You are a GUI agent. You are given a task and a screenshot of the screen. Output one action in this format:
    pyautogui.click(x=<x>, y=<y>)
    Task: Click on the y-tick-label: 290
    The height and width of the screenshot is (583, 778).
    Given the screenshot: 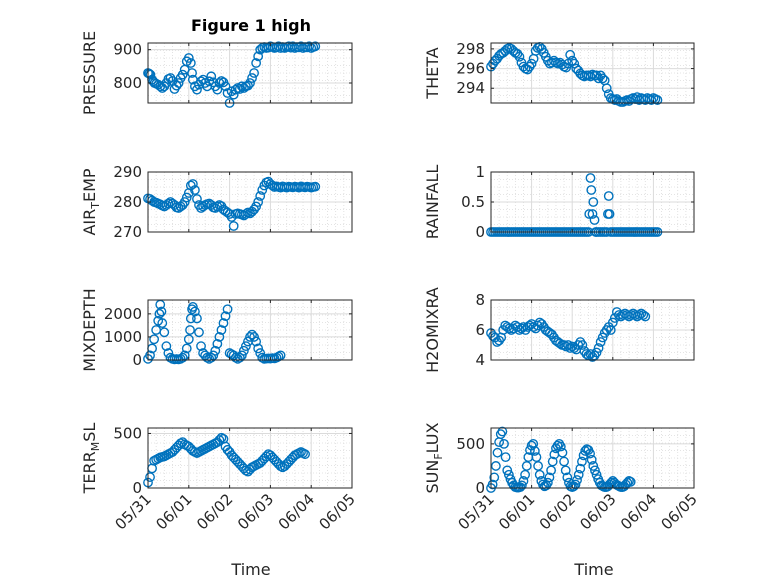 What is the action you would take?
    pyautogui.click(x=127, y=172)
    